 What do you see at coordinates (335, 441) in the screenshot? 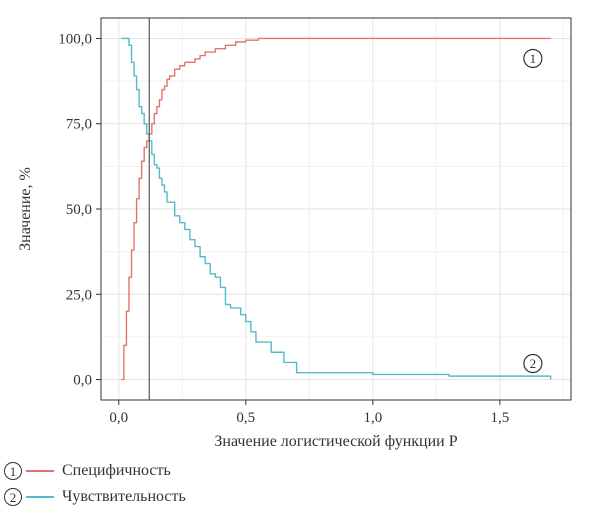
I see `x-axis-label: Значение логистической функции P` at bounding box center [335, 441].